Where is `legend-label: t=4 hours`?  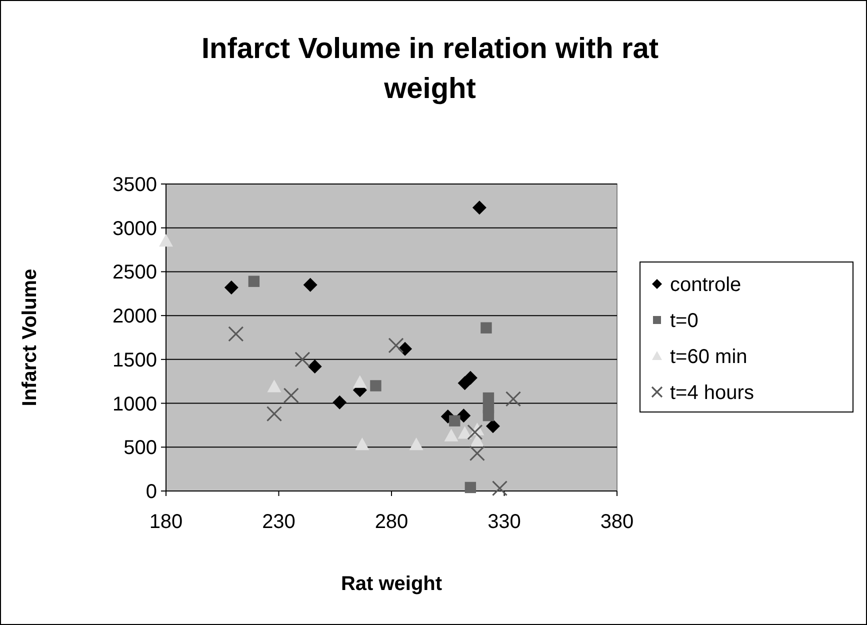
legend-label: t=4 hours is located at coordinates (712, 393).